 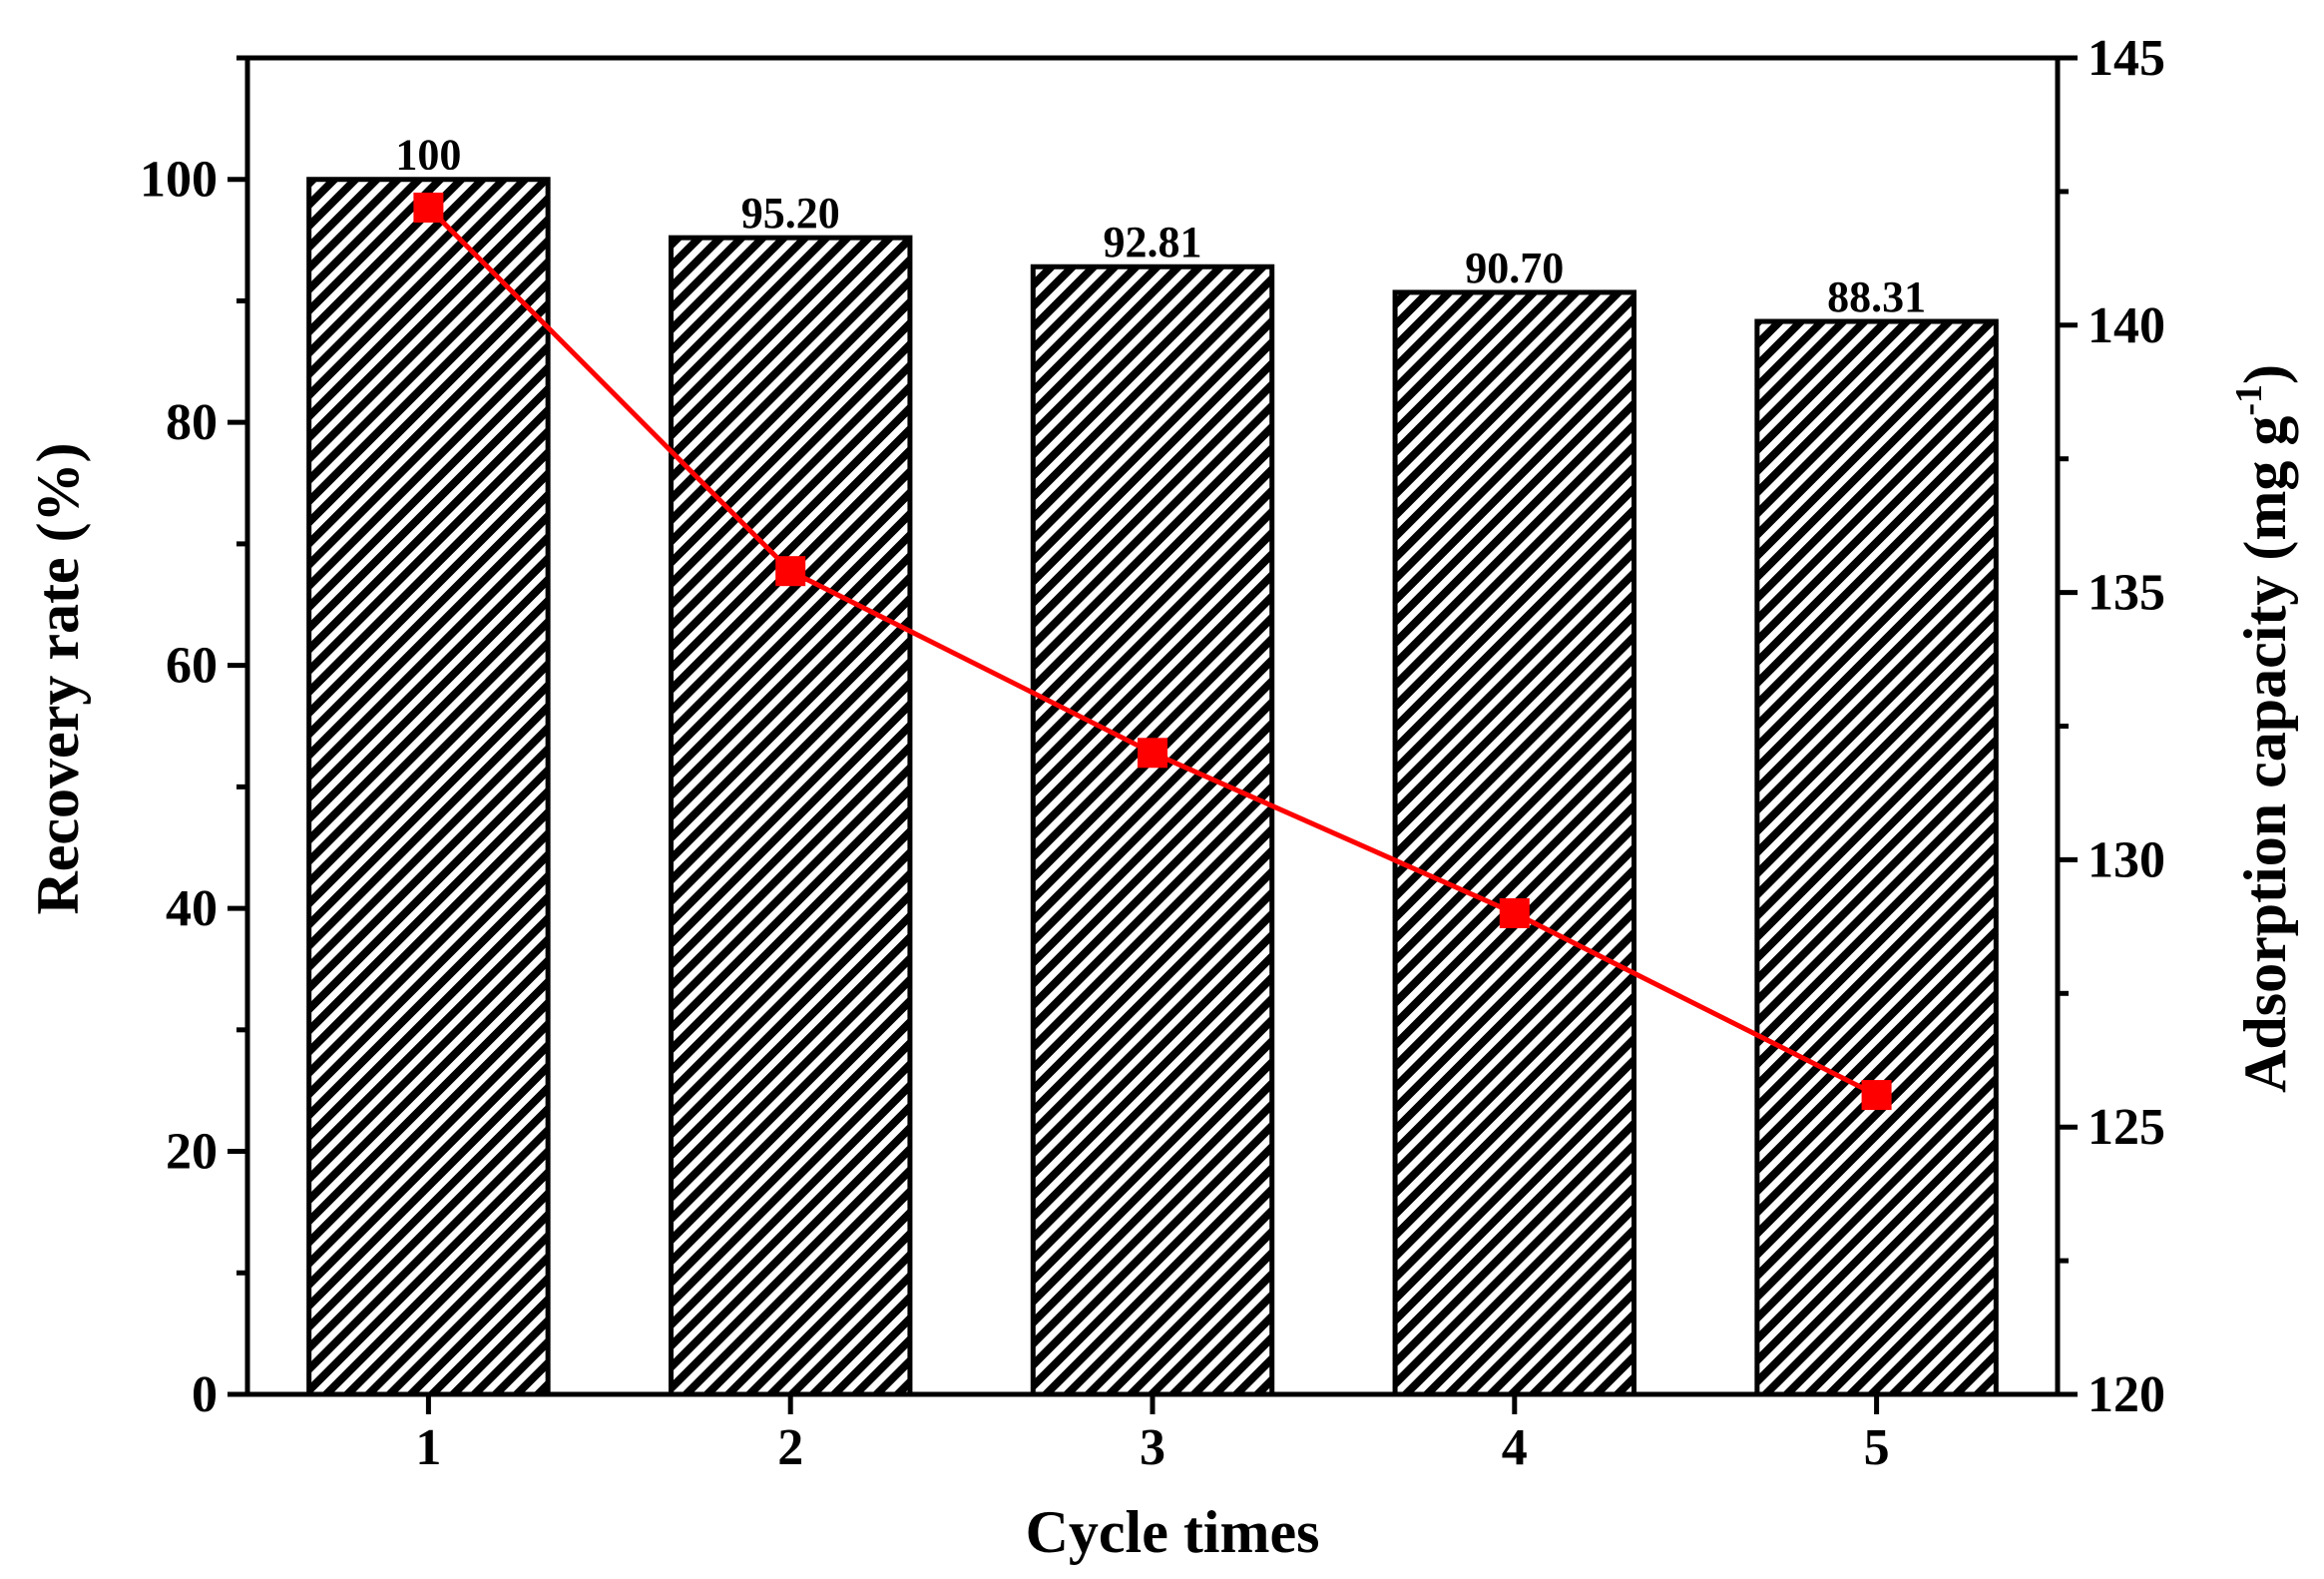 What do you see at coordinates (192, 1153) in the screenshot?
I see `y-tick-label: 20` at bounding box center [192, 1153].